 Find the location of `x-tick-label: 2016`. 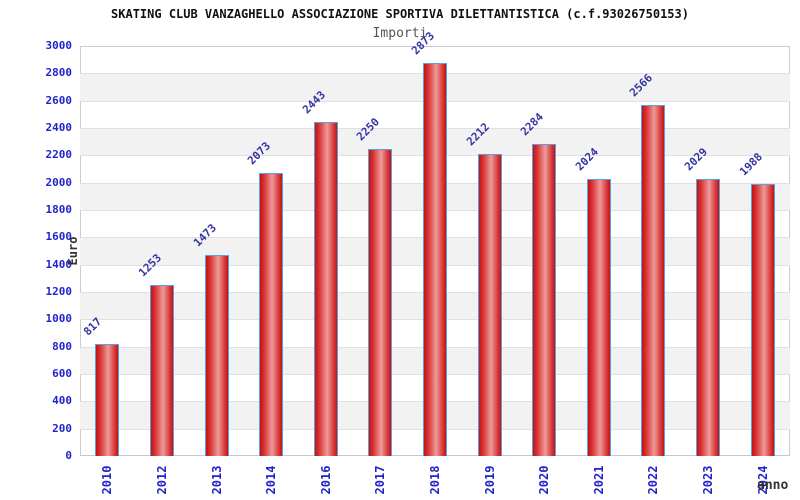

x-tick-label: 2016 is located at coordinates (325, 480).